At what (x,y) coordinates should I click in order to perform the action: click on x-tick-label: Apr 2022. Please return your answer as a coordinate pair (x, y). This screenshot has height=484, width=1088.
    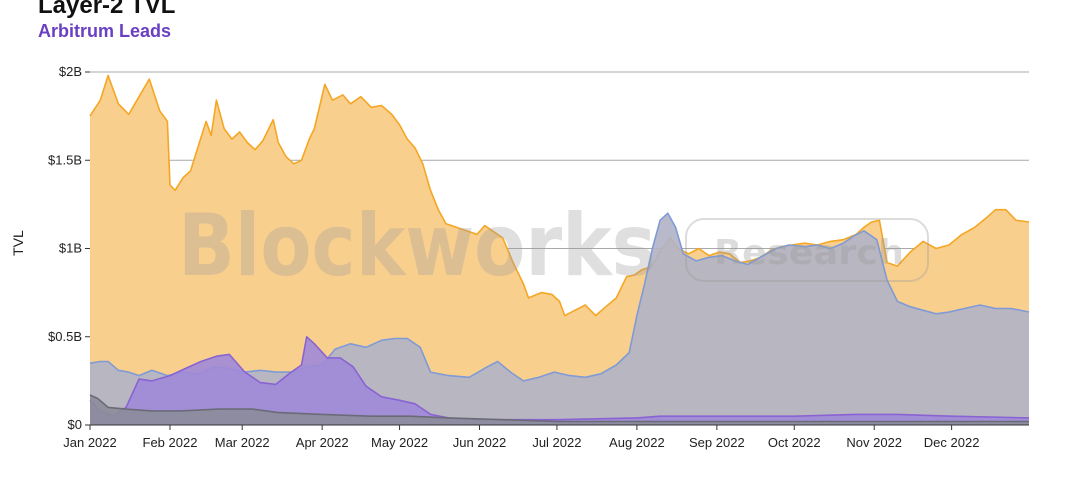
    Looking at the image, I should click on (322, 442).